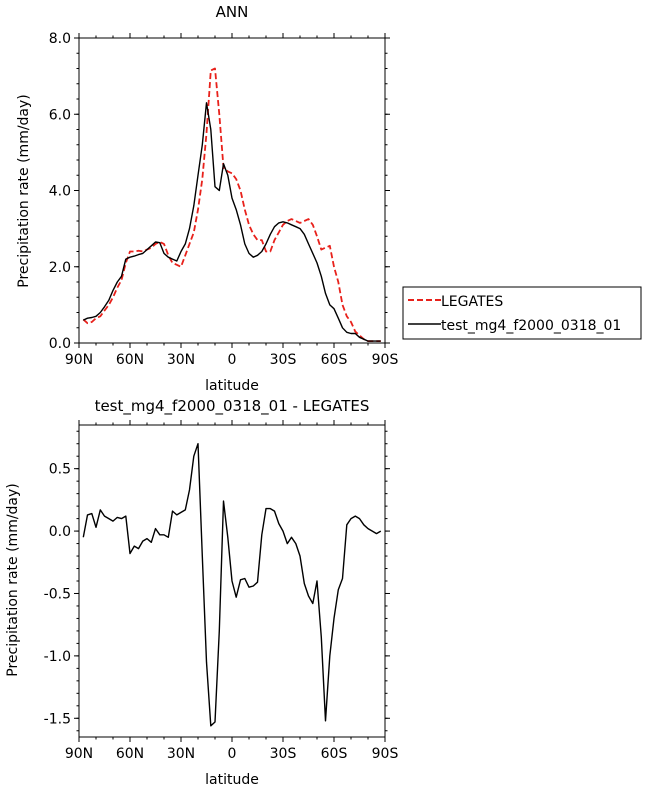 The width and height of the screenshot is (648, 791). What do you see at coordinates (385, 754) in the screenshot?
I see `bottom-x-tick-label: 90S` at bounding box center [385, 754].